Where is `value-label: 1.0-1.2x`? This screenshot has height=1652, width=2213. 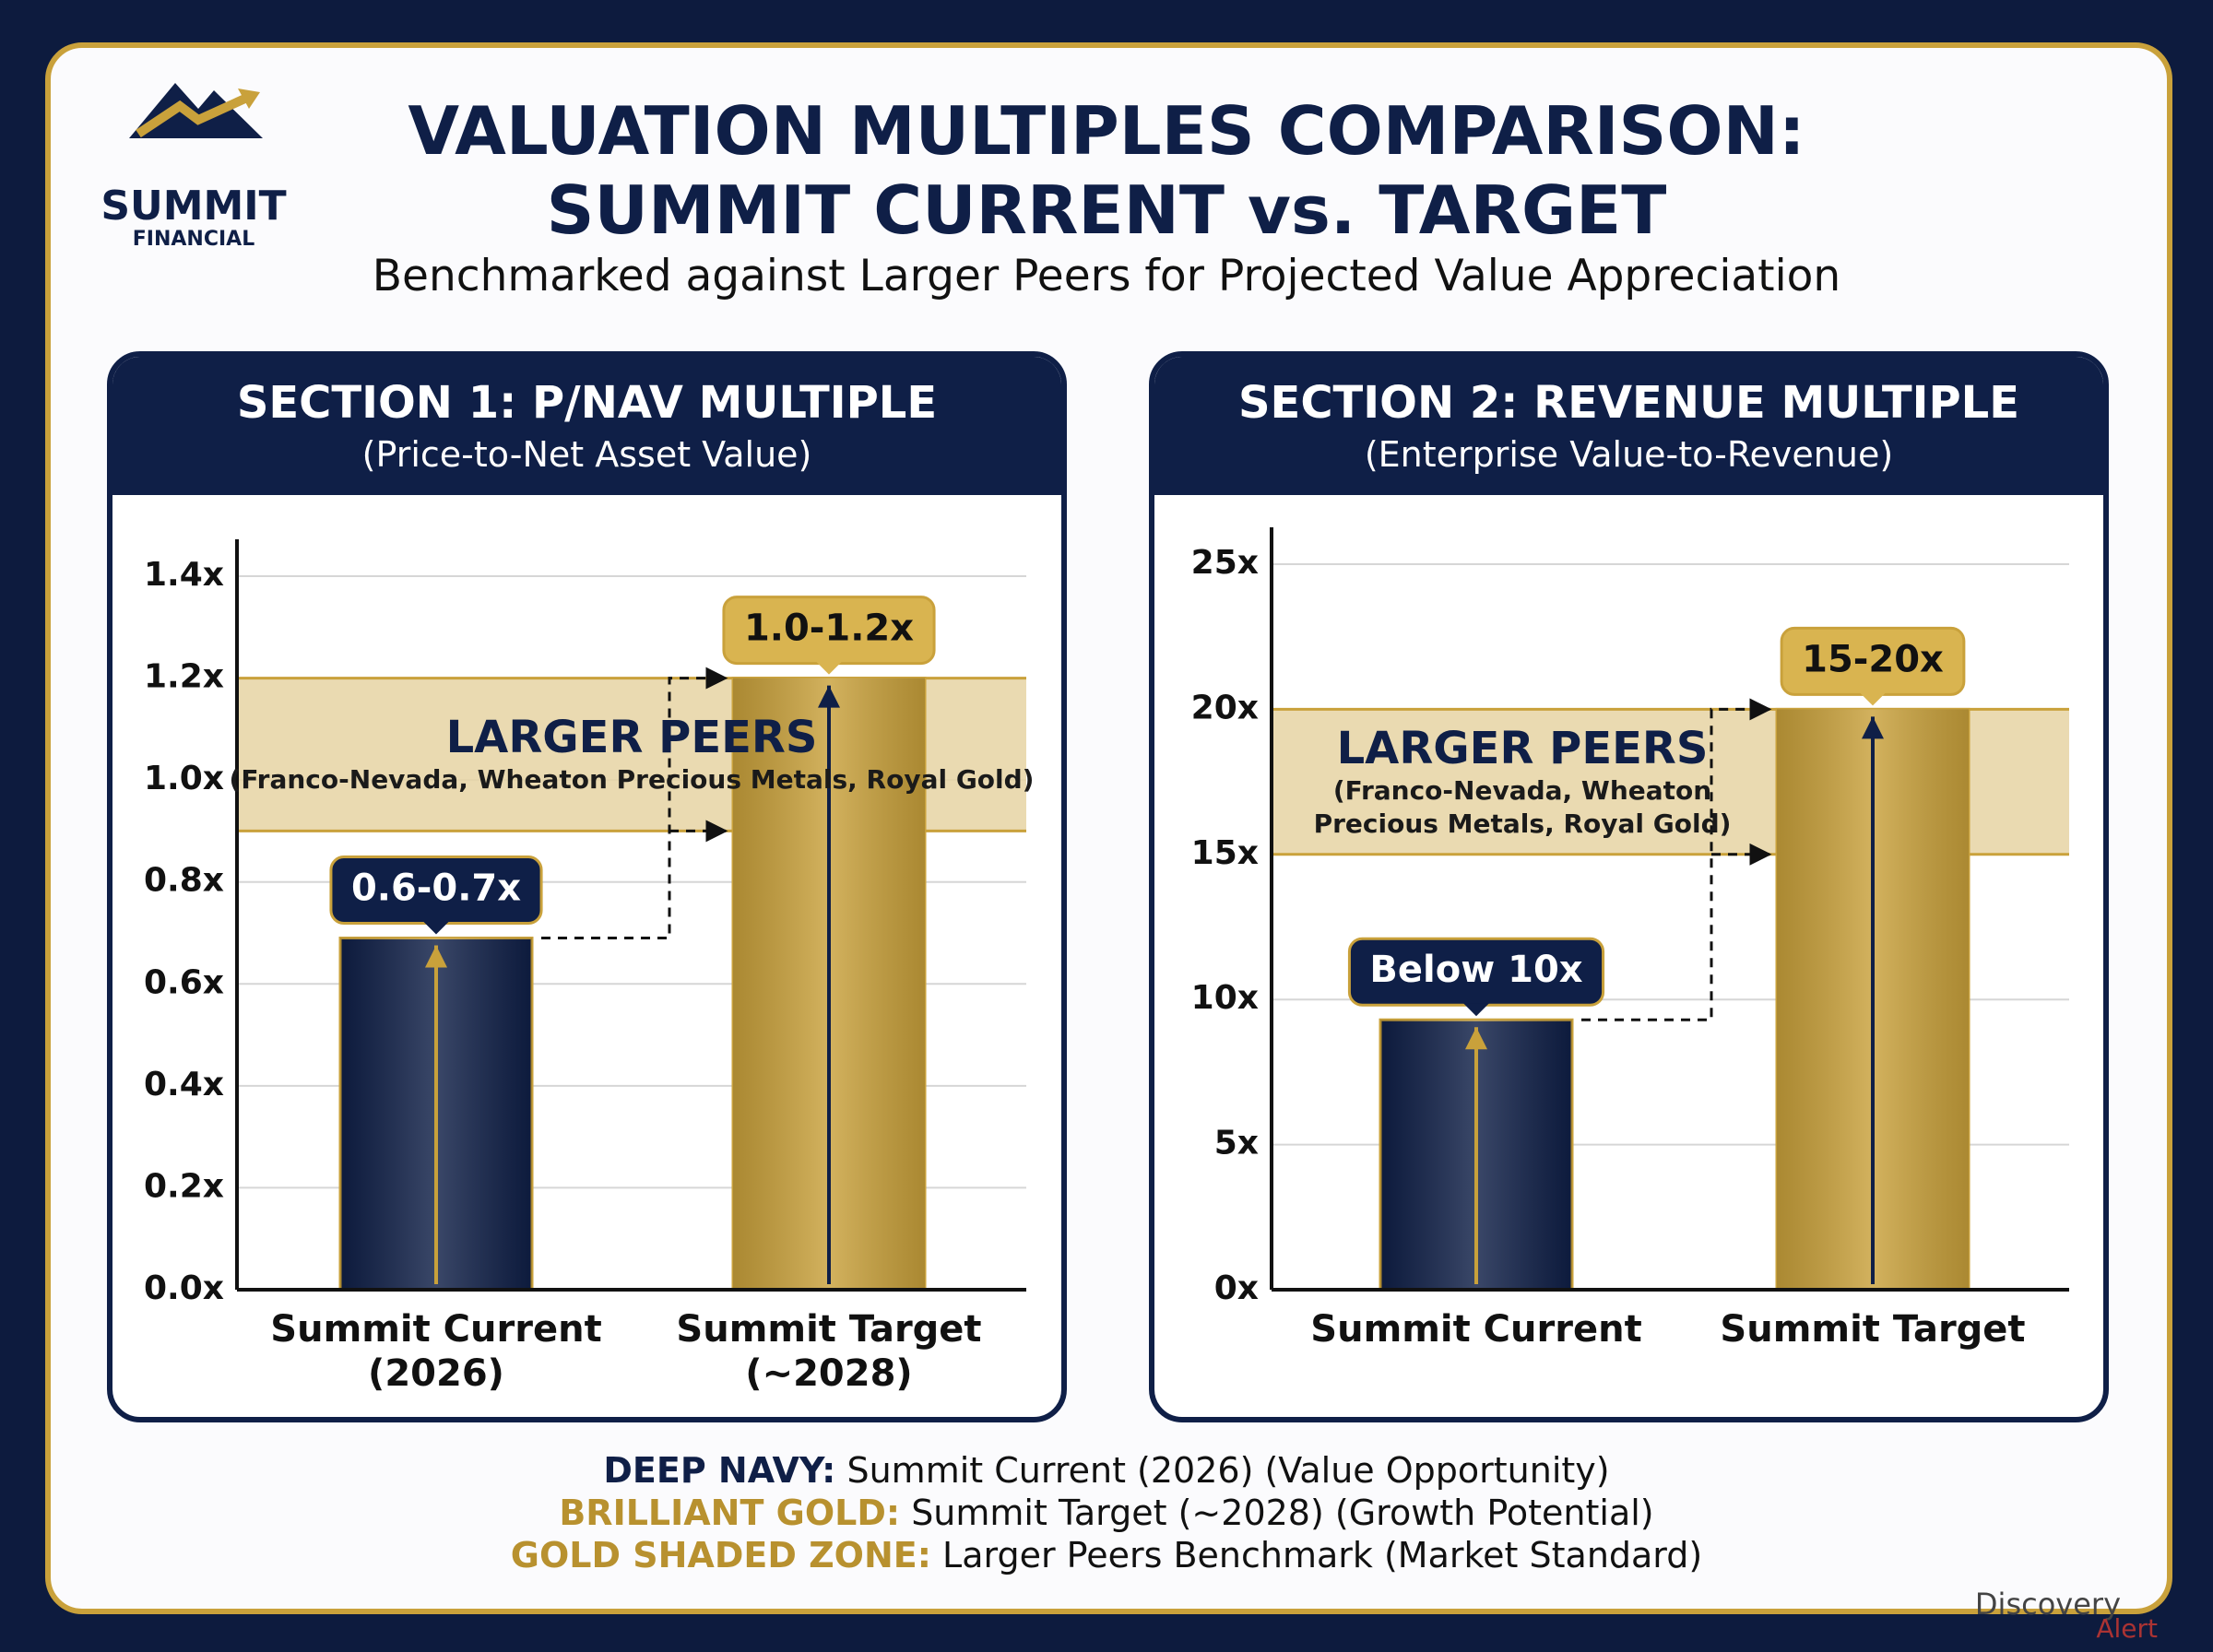
value-label: 1.0-1.2x is located at coordinates (829, 629).